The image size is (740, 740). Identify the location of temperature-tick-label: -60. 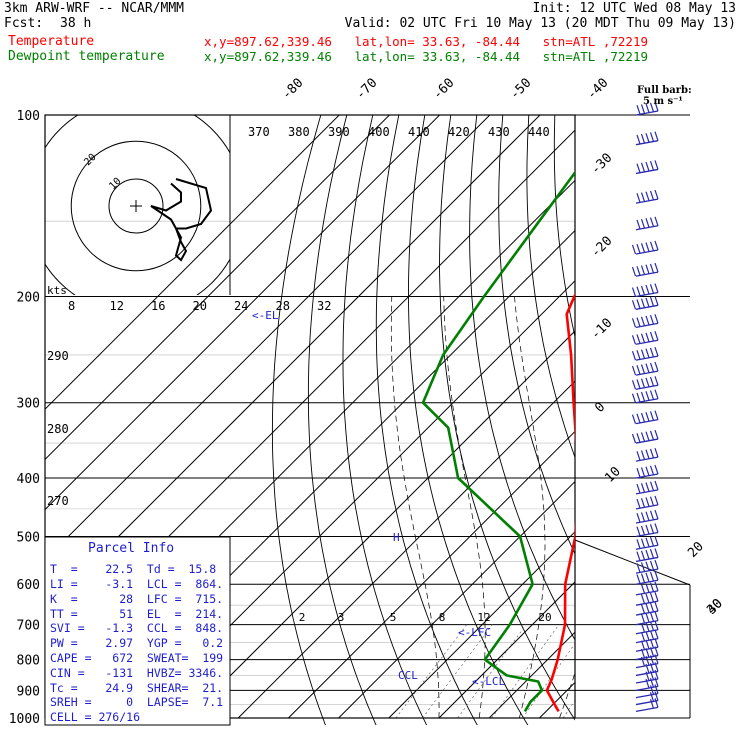
(443, 89).